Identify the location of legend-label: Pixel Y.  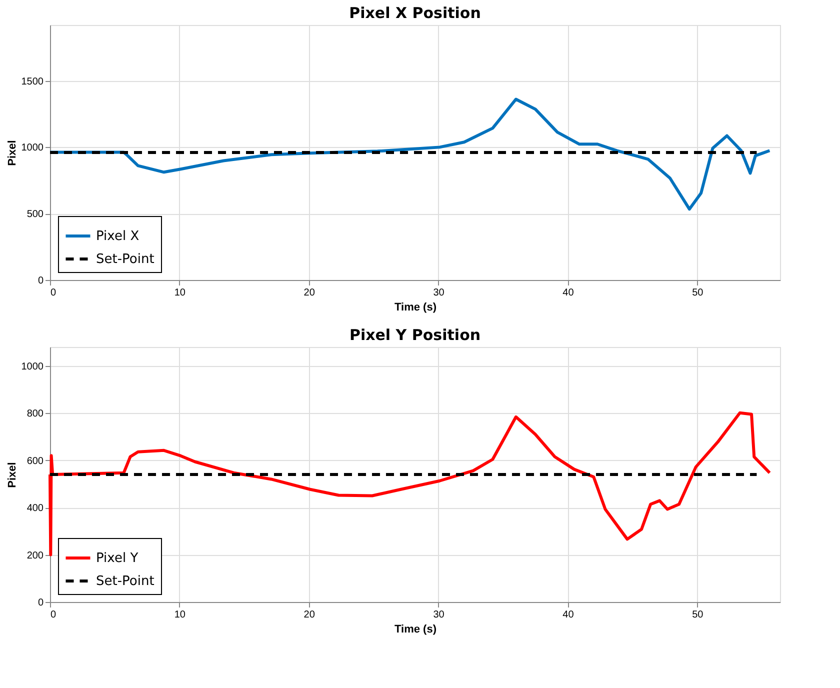
(117, 558).